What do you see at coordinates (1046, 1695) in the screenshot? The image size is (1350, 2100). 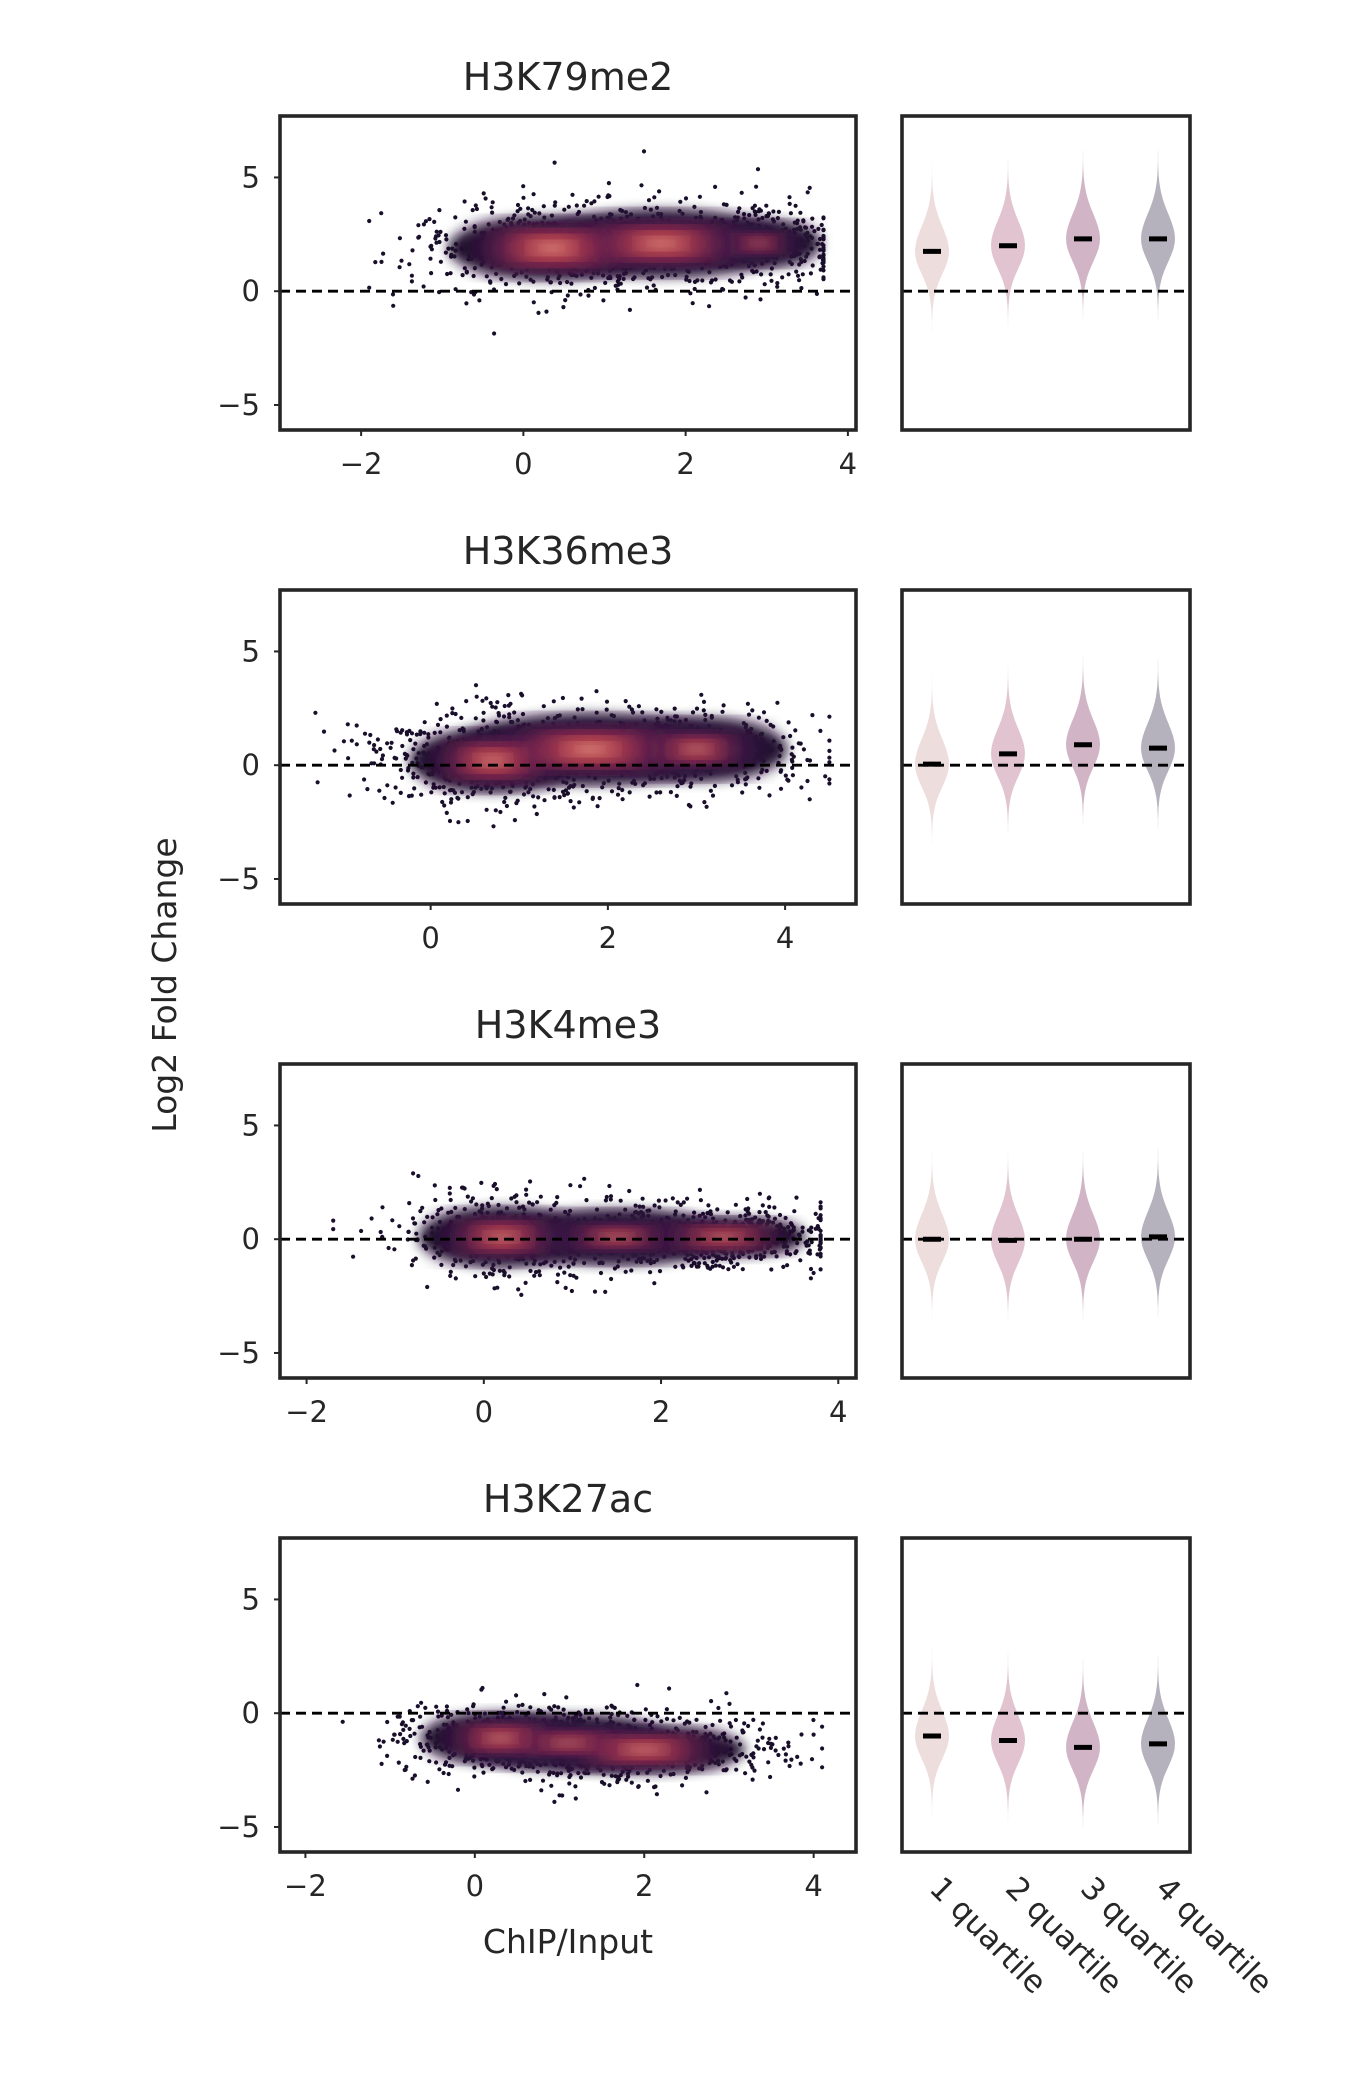 I see `violin-panel` at bounding box center [1046, 1695].